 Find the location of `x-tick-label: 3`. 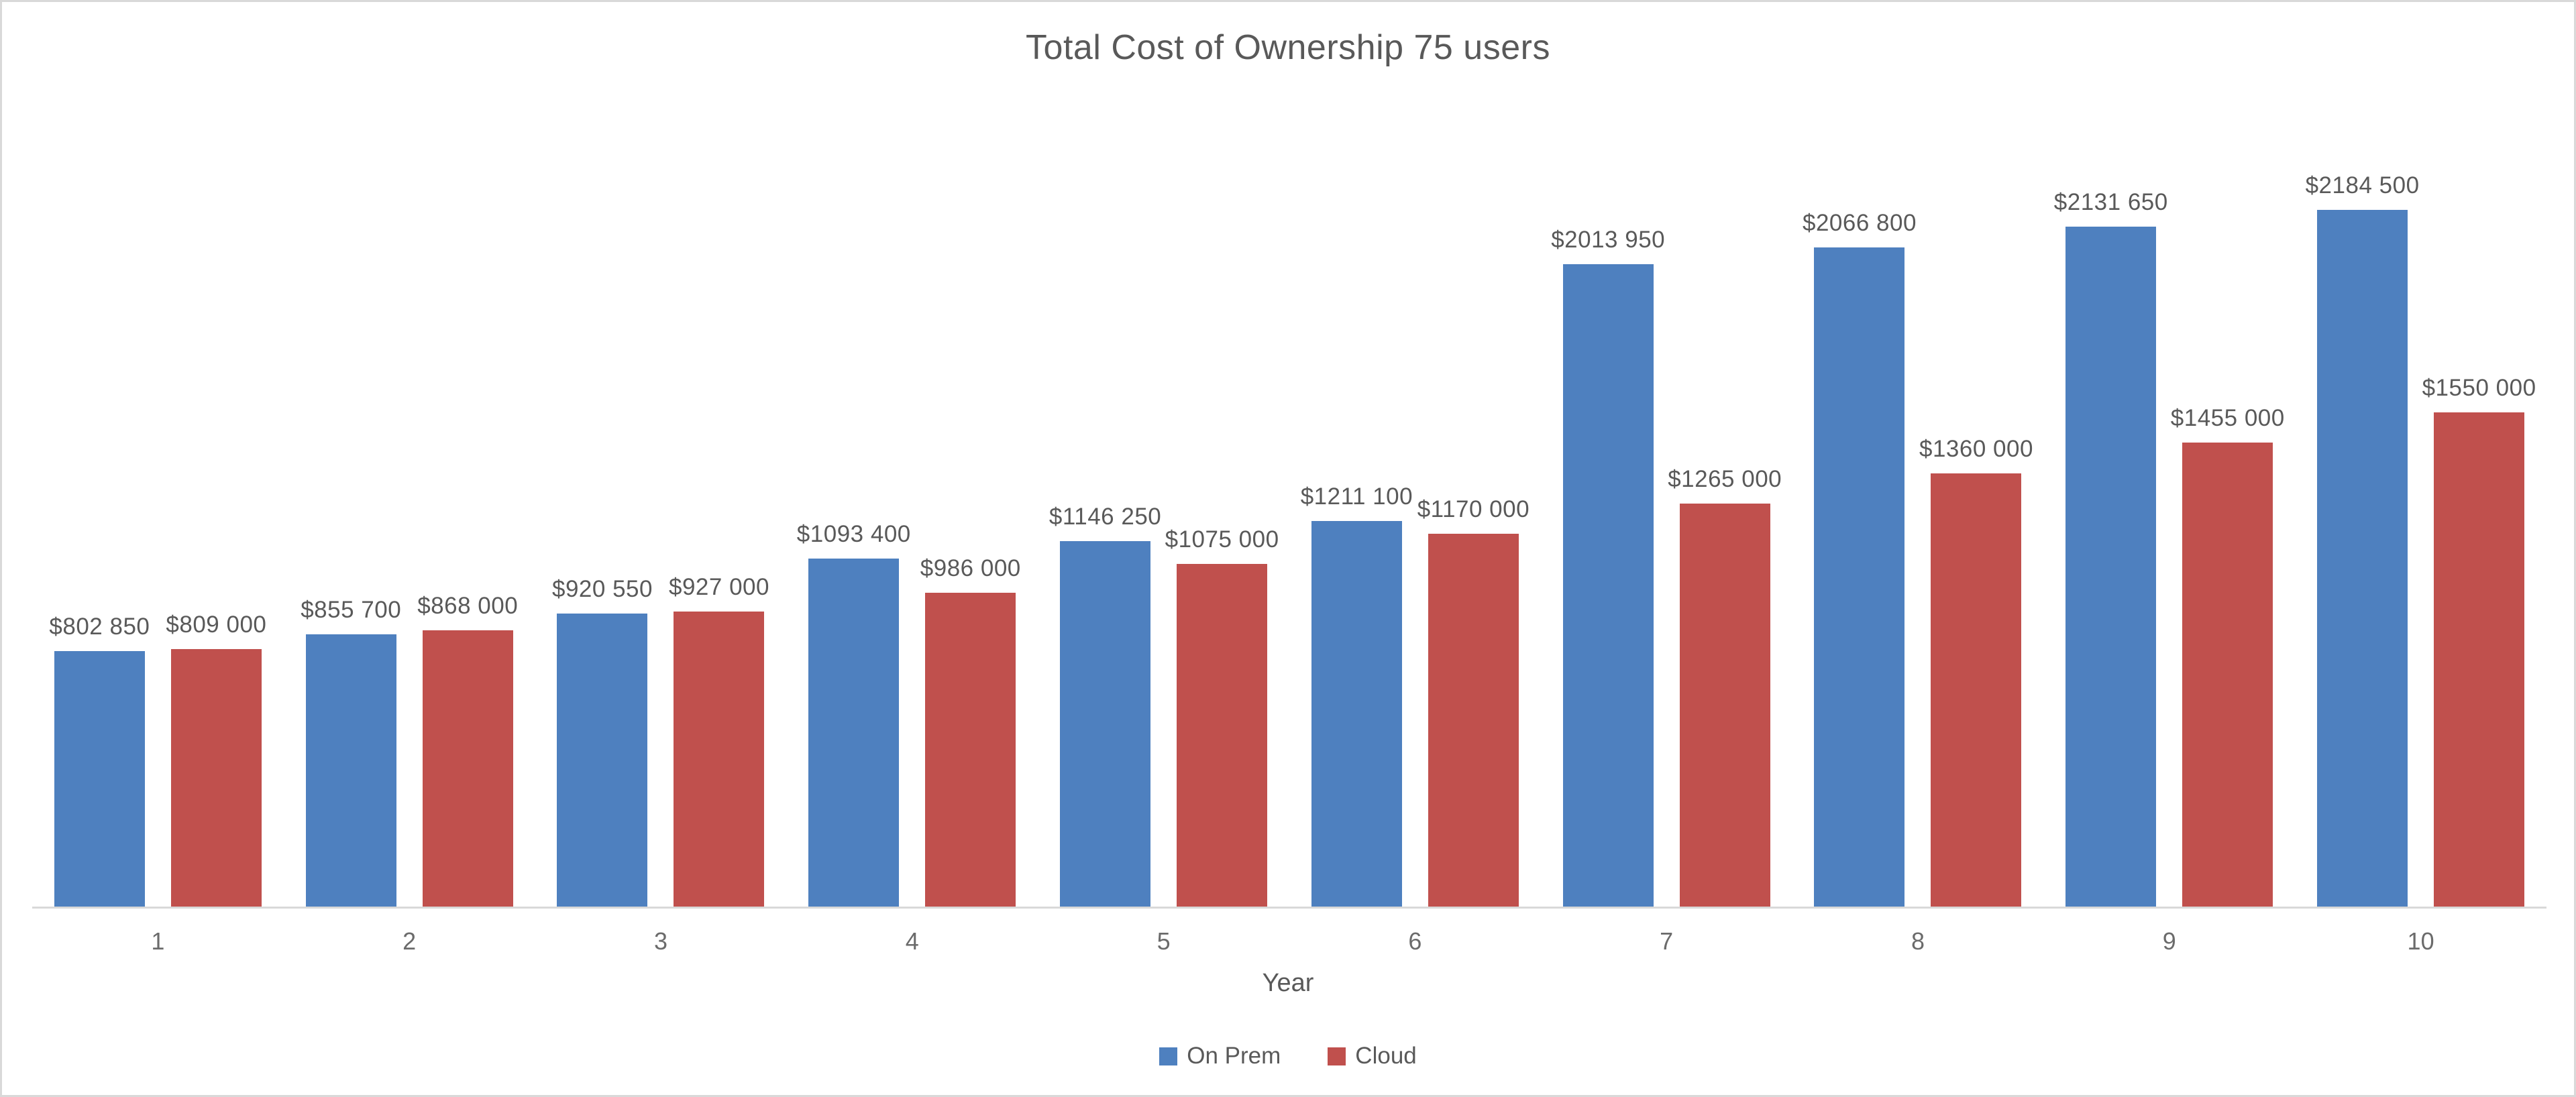

x-tick-label: 3 is located at coordinates (660, 941).